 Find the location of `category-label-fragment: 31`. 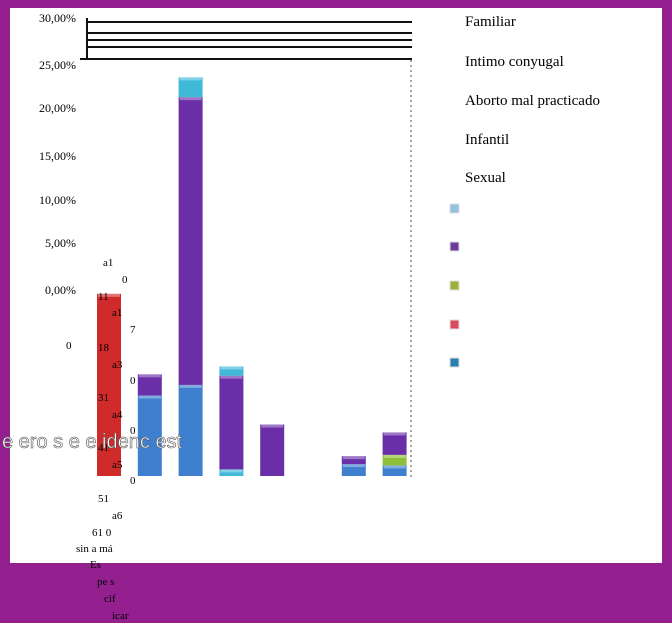

category-label-fragment: 31 is located at coordinates (103, 398).